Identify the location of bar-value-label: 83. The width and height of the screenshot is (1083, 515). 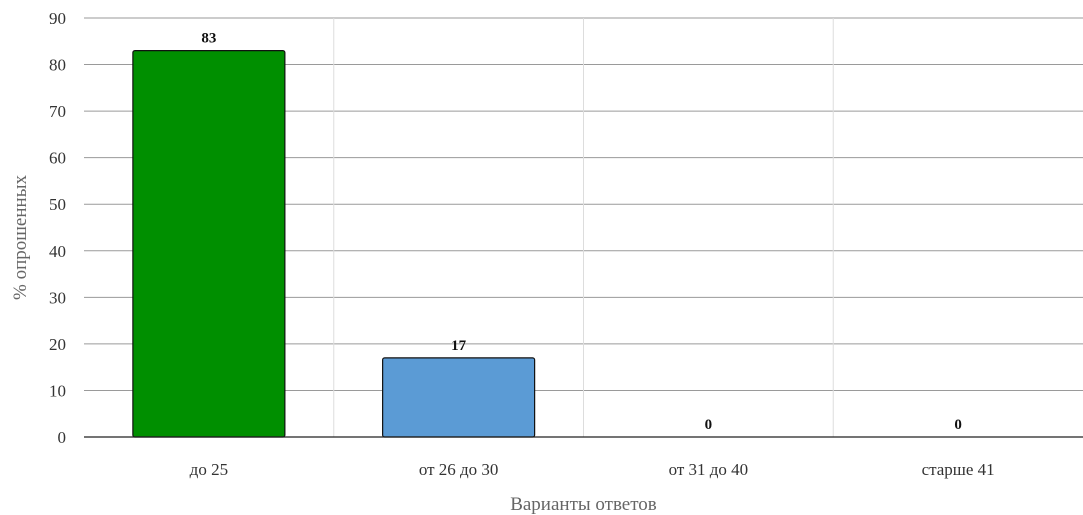
(208, 39).